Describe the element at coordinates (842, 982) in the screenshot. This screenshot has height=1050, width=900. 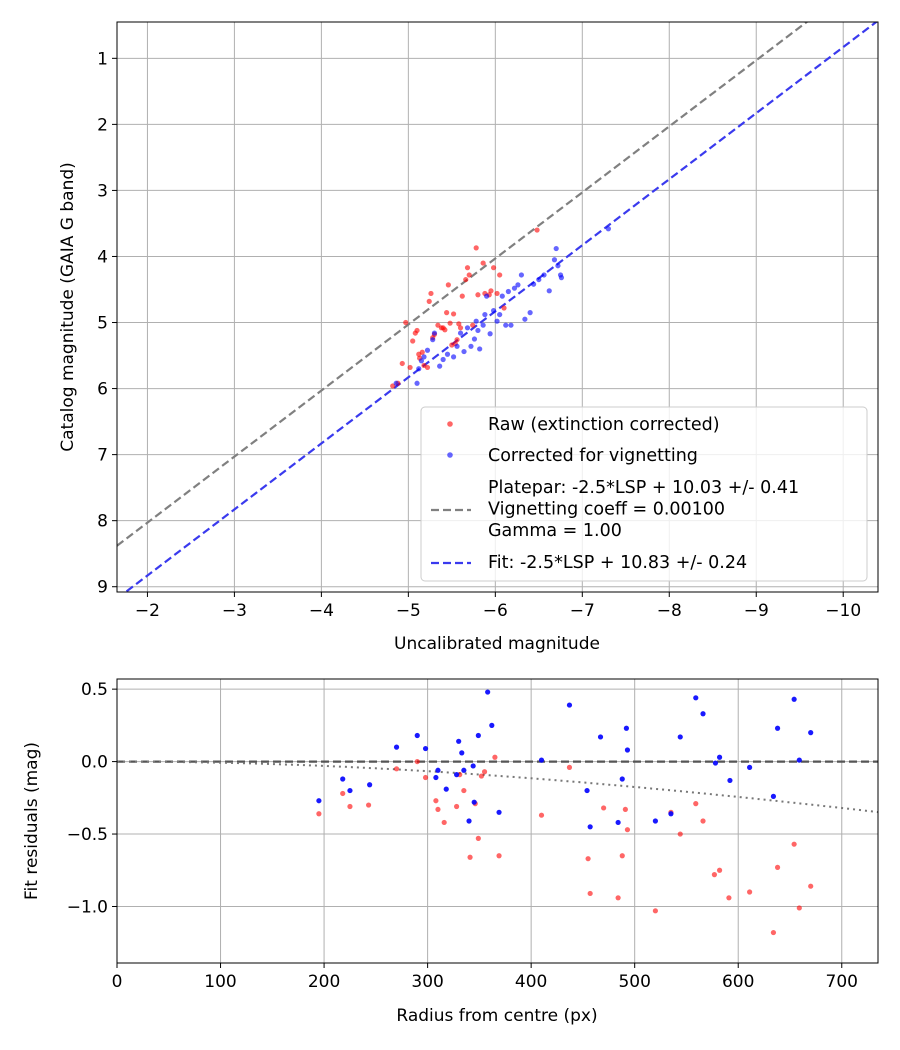
I see `x-tick-label: 700` at that location.